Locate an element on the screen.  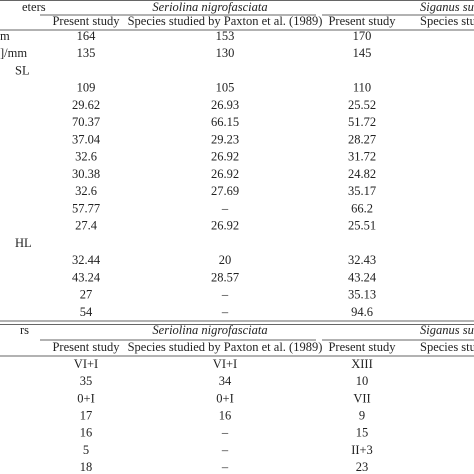
cell: 26.93 is located at coordinates (225, 105).